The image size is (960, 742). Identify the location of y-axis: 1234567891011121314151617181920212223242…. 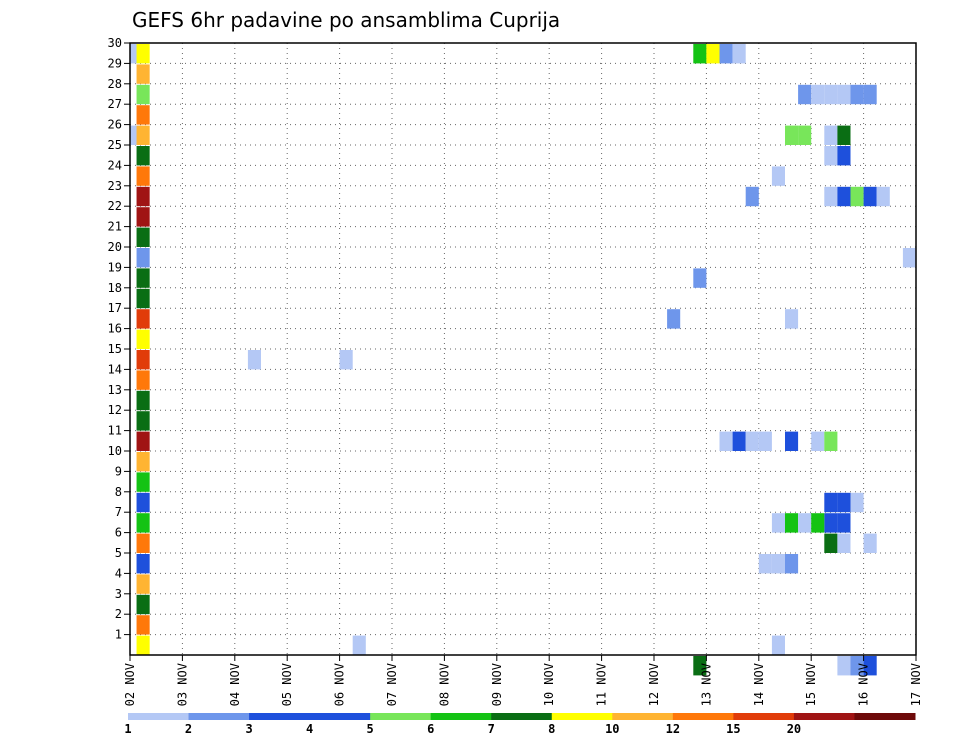
(119, 339).